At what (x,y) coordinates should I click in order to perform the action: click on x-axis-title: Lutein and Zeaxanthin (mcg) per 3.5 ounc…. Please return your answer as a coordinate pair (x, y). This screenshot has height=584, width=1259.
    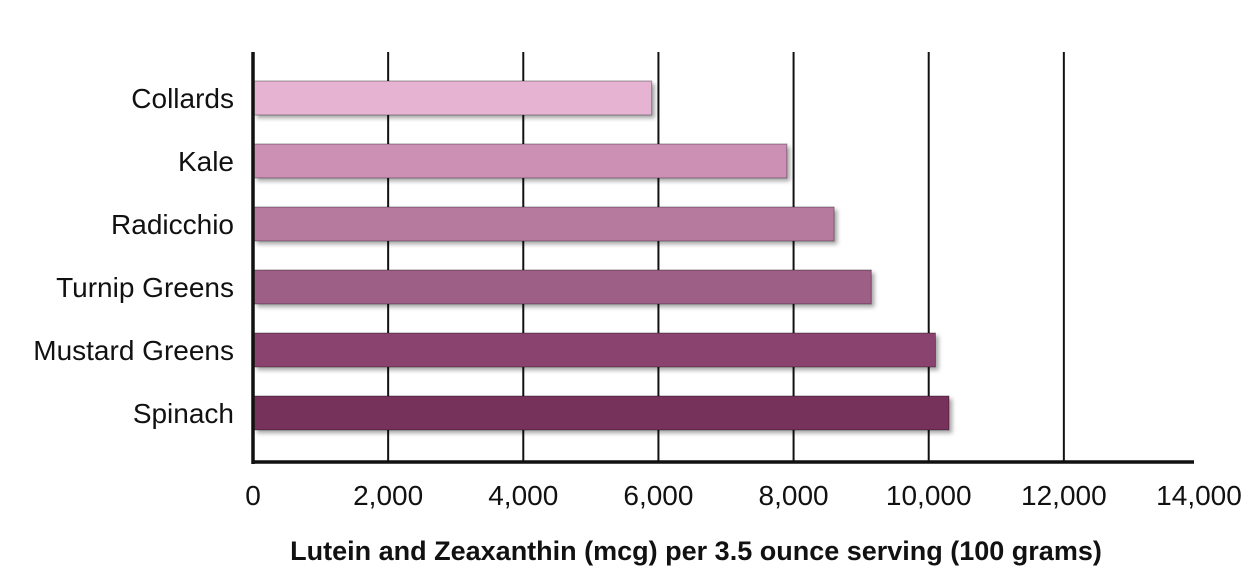
    Looking at the image, I should click on (696, 551).